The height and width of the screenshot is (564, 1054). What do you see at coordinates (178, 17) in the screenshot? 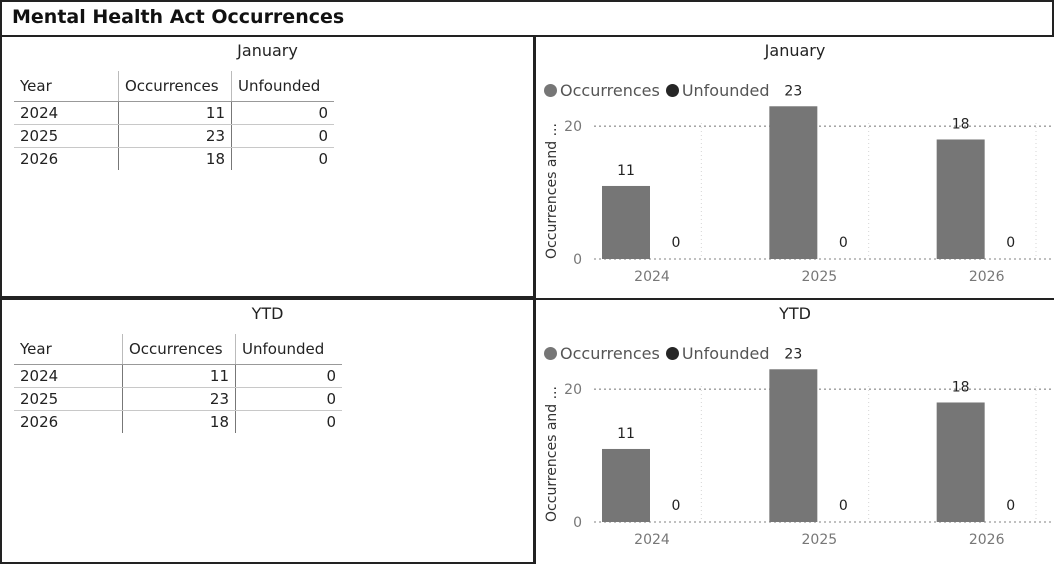
I see `report-title: Mental Health Act Occurrences` at bounding box center [178, 17].